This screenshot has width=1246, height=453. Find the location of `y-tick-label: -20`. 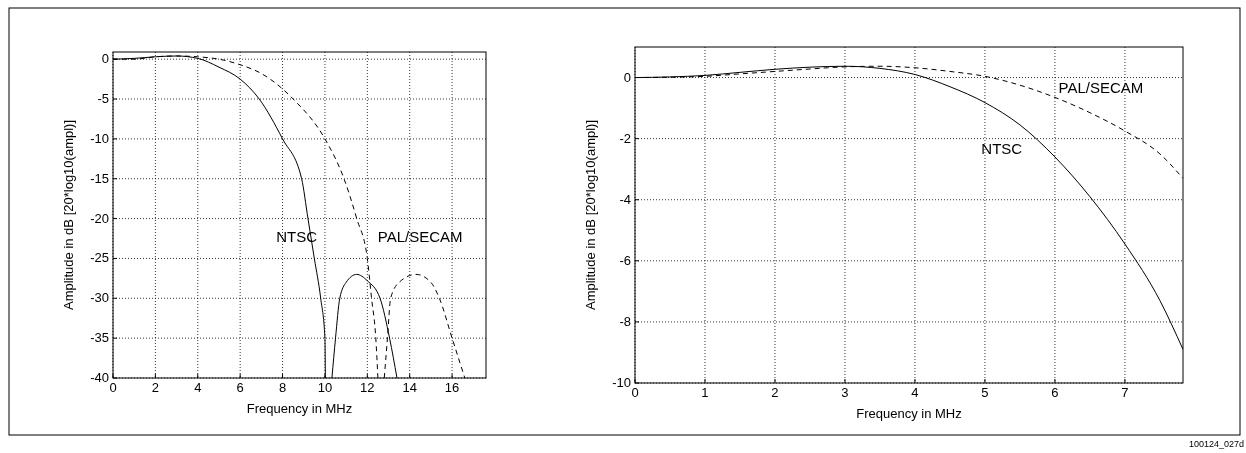

y-tick-label: -20 is located at coordinates (99, 218).